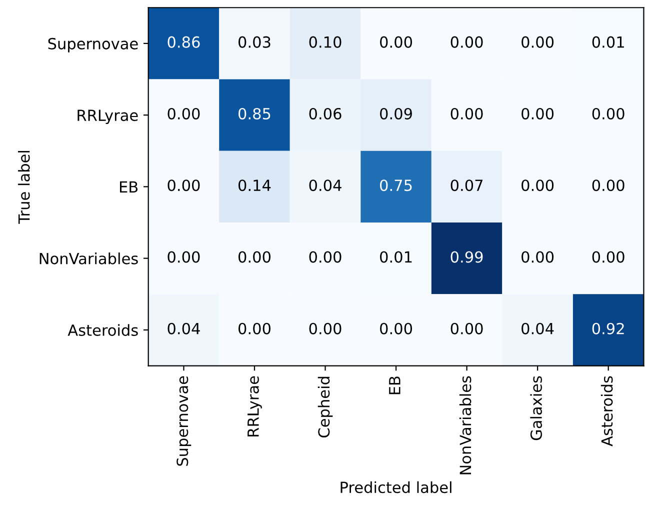  Describe the element at coordinates (24, 187) in the screenshot. I see `y-axis-title: True label` at that location.